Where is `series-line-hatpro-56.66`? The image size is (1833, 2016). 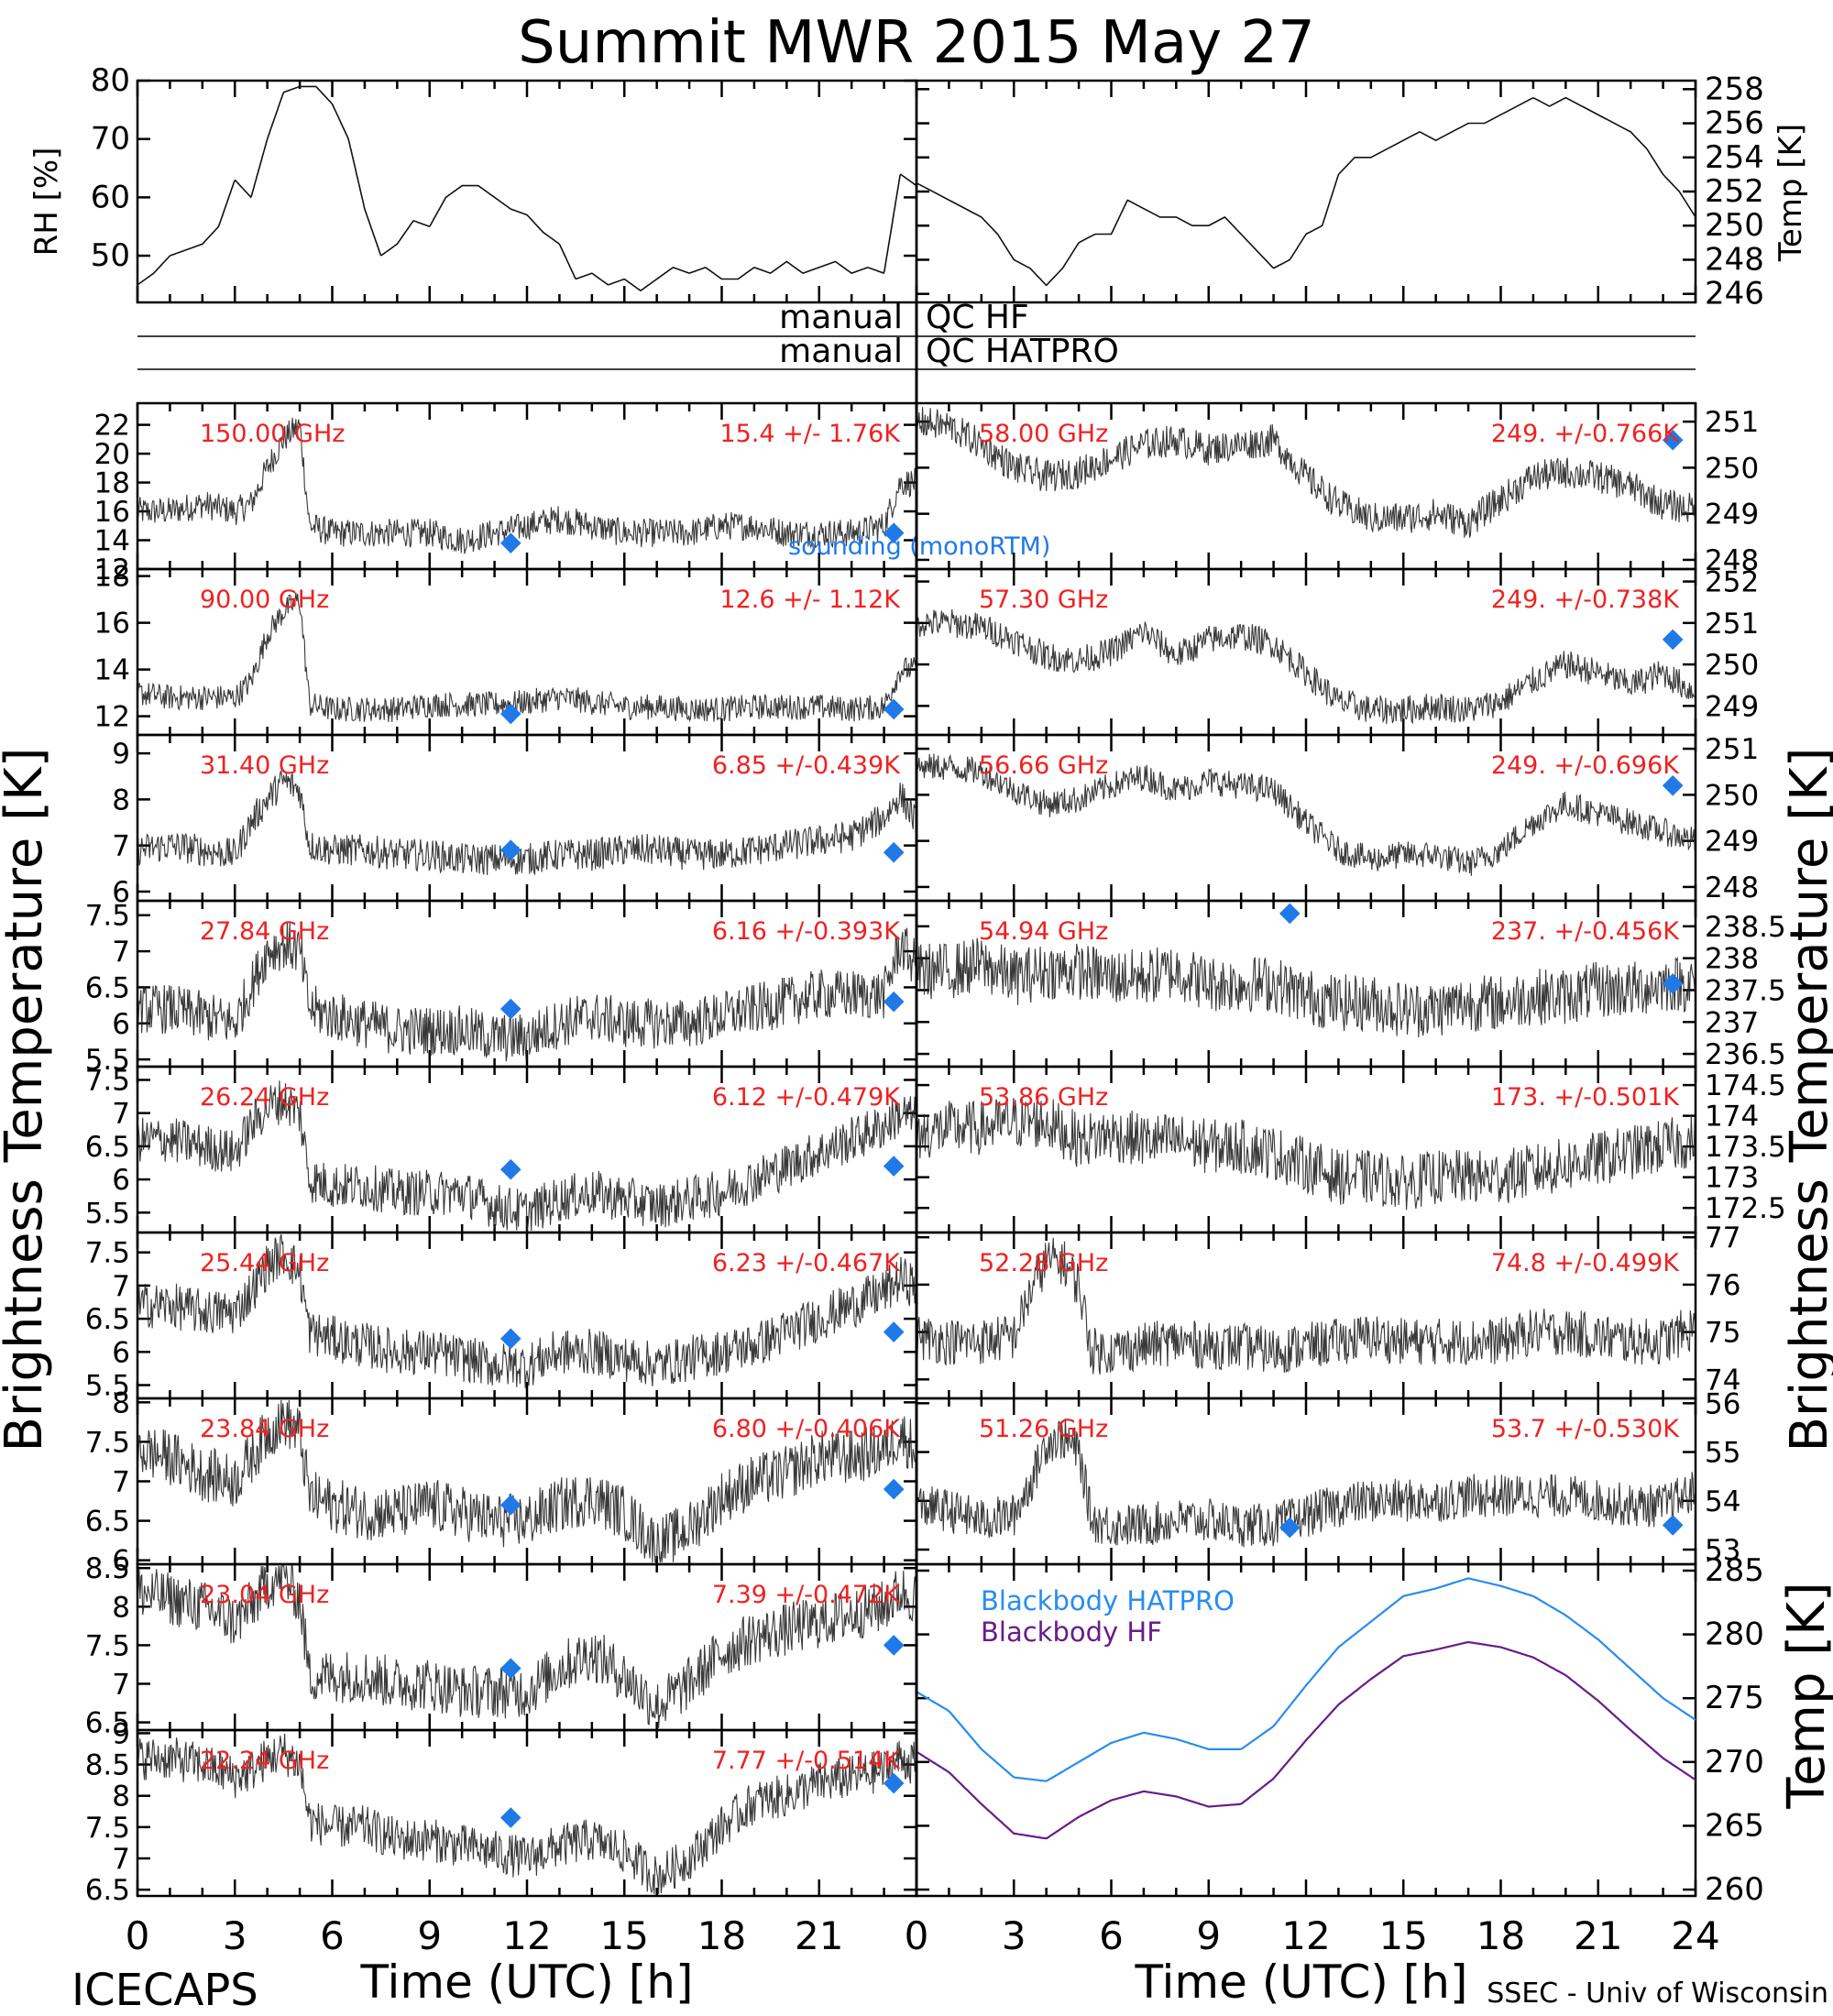
series-line-hatpro-56.66 is located at coordinates (1306, 814).